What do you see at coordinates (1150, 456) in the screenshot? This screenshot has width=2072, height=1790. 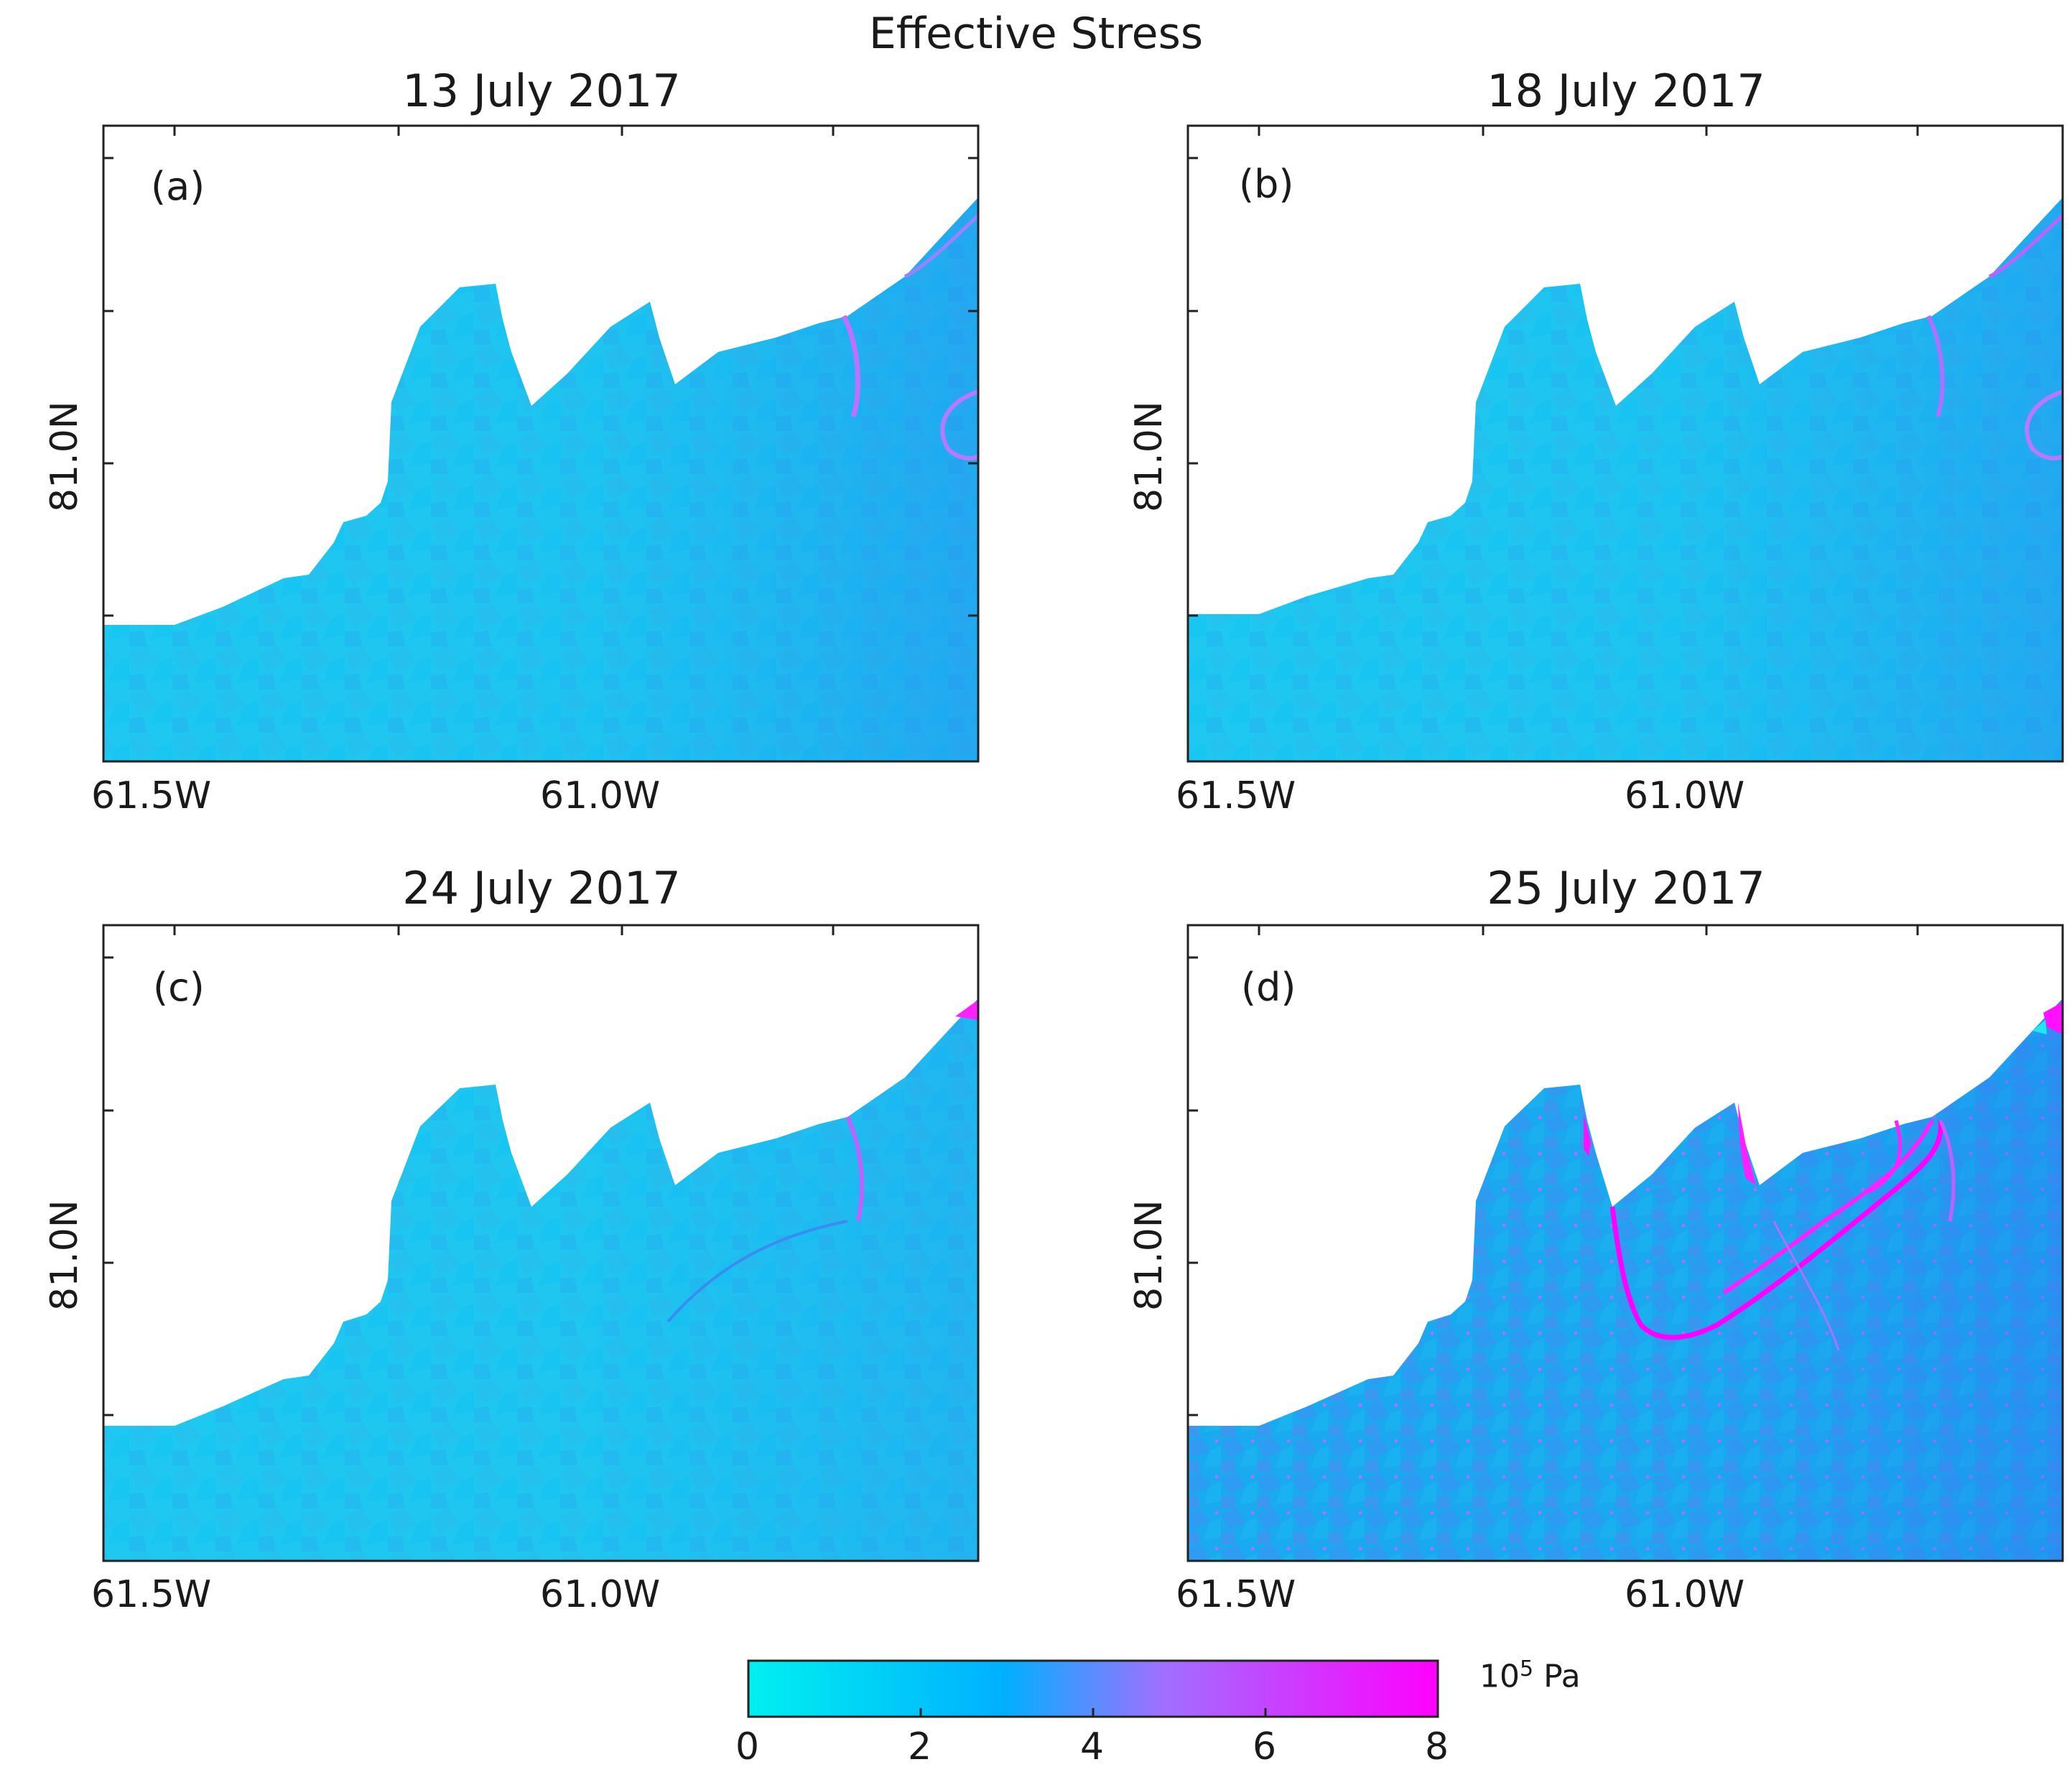 I see `ytick-b: 81.0N` at bounding box center [1150, 456].